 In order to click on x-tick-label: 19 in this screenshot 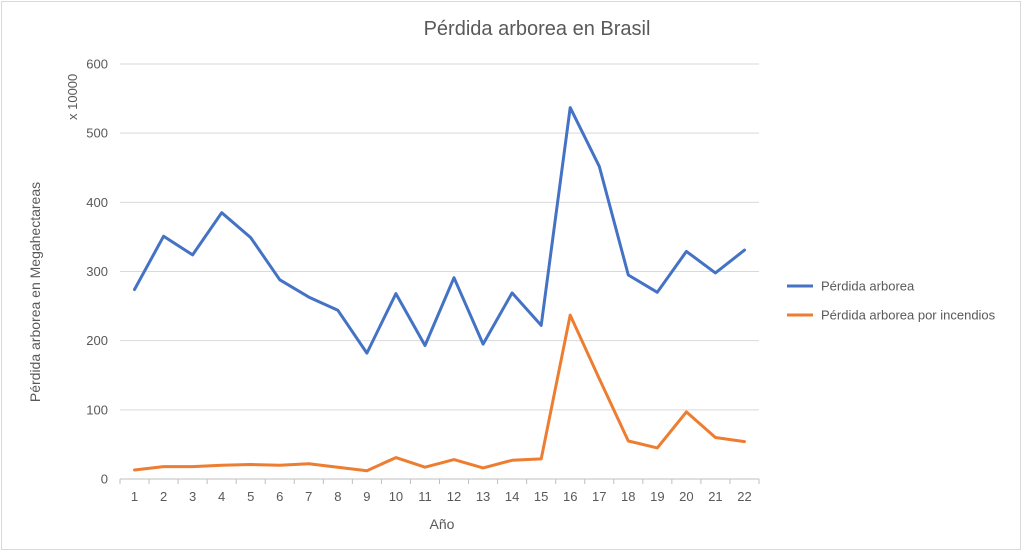, I will do `click(657, 496)`.